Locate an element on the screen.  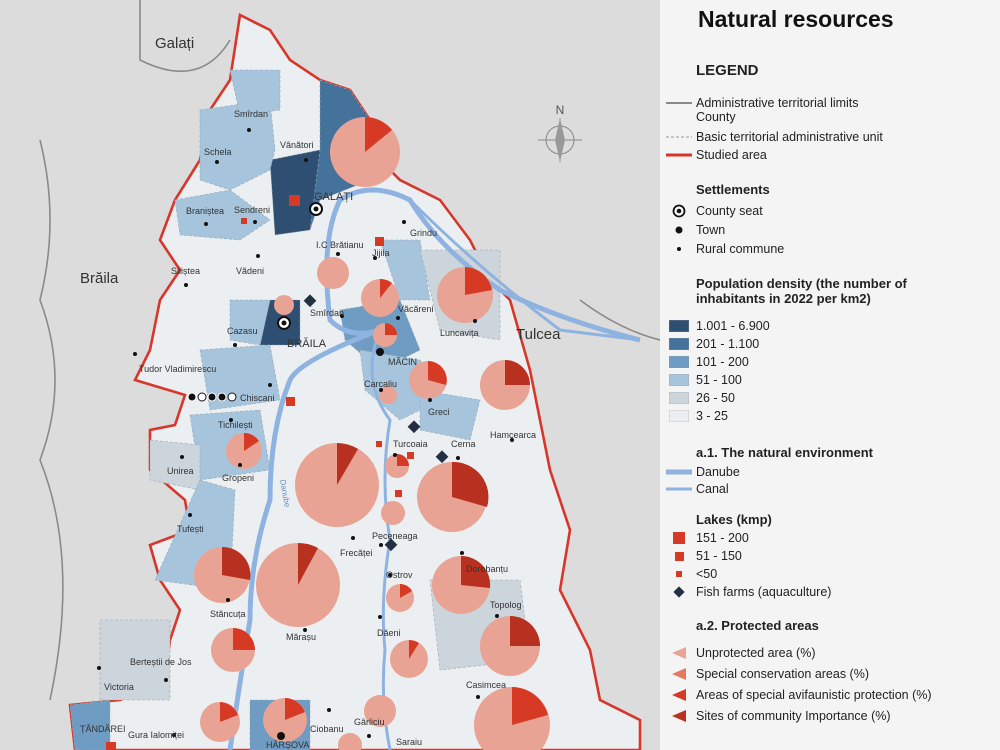
place-label: Vădeni is located at coordinates (250, 271).